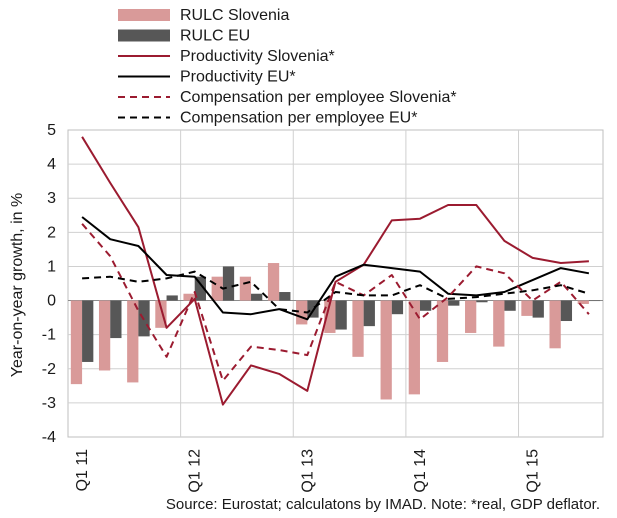 The width and height of the screenshot is (617, 518). Describe the element at coordinates (49, 369) in the screenshot. I see `y-tick-label: -2` at that location.